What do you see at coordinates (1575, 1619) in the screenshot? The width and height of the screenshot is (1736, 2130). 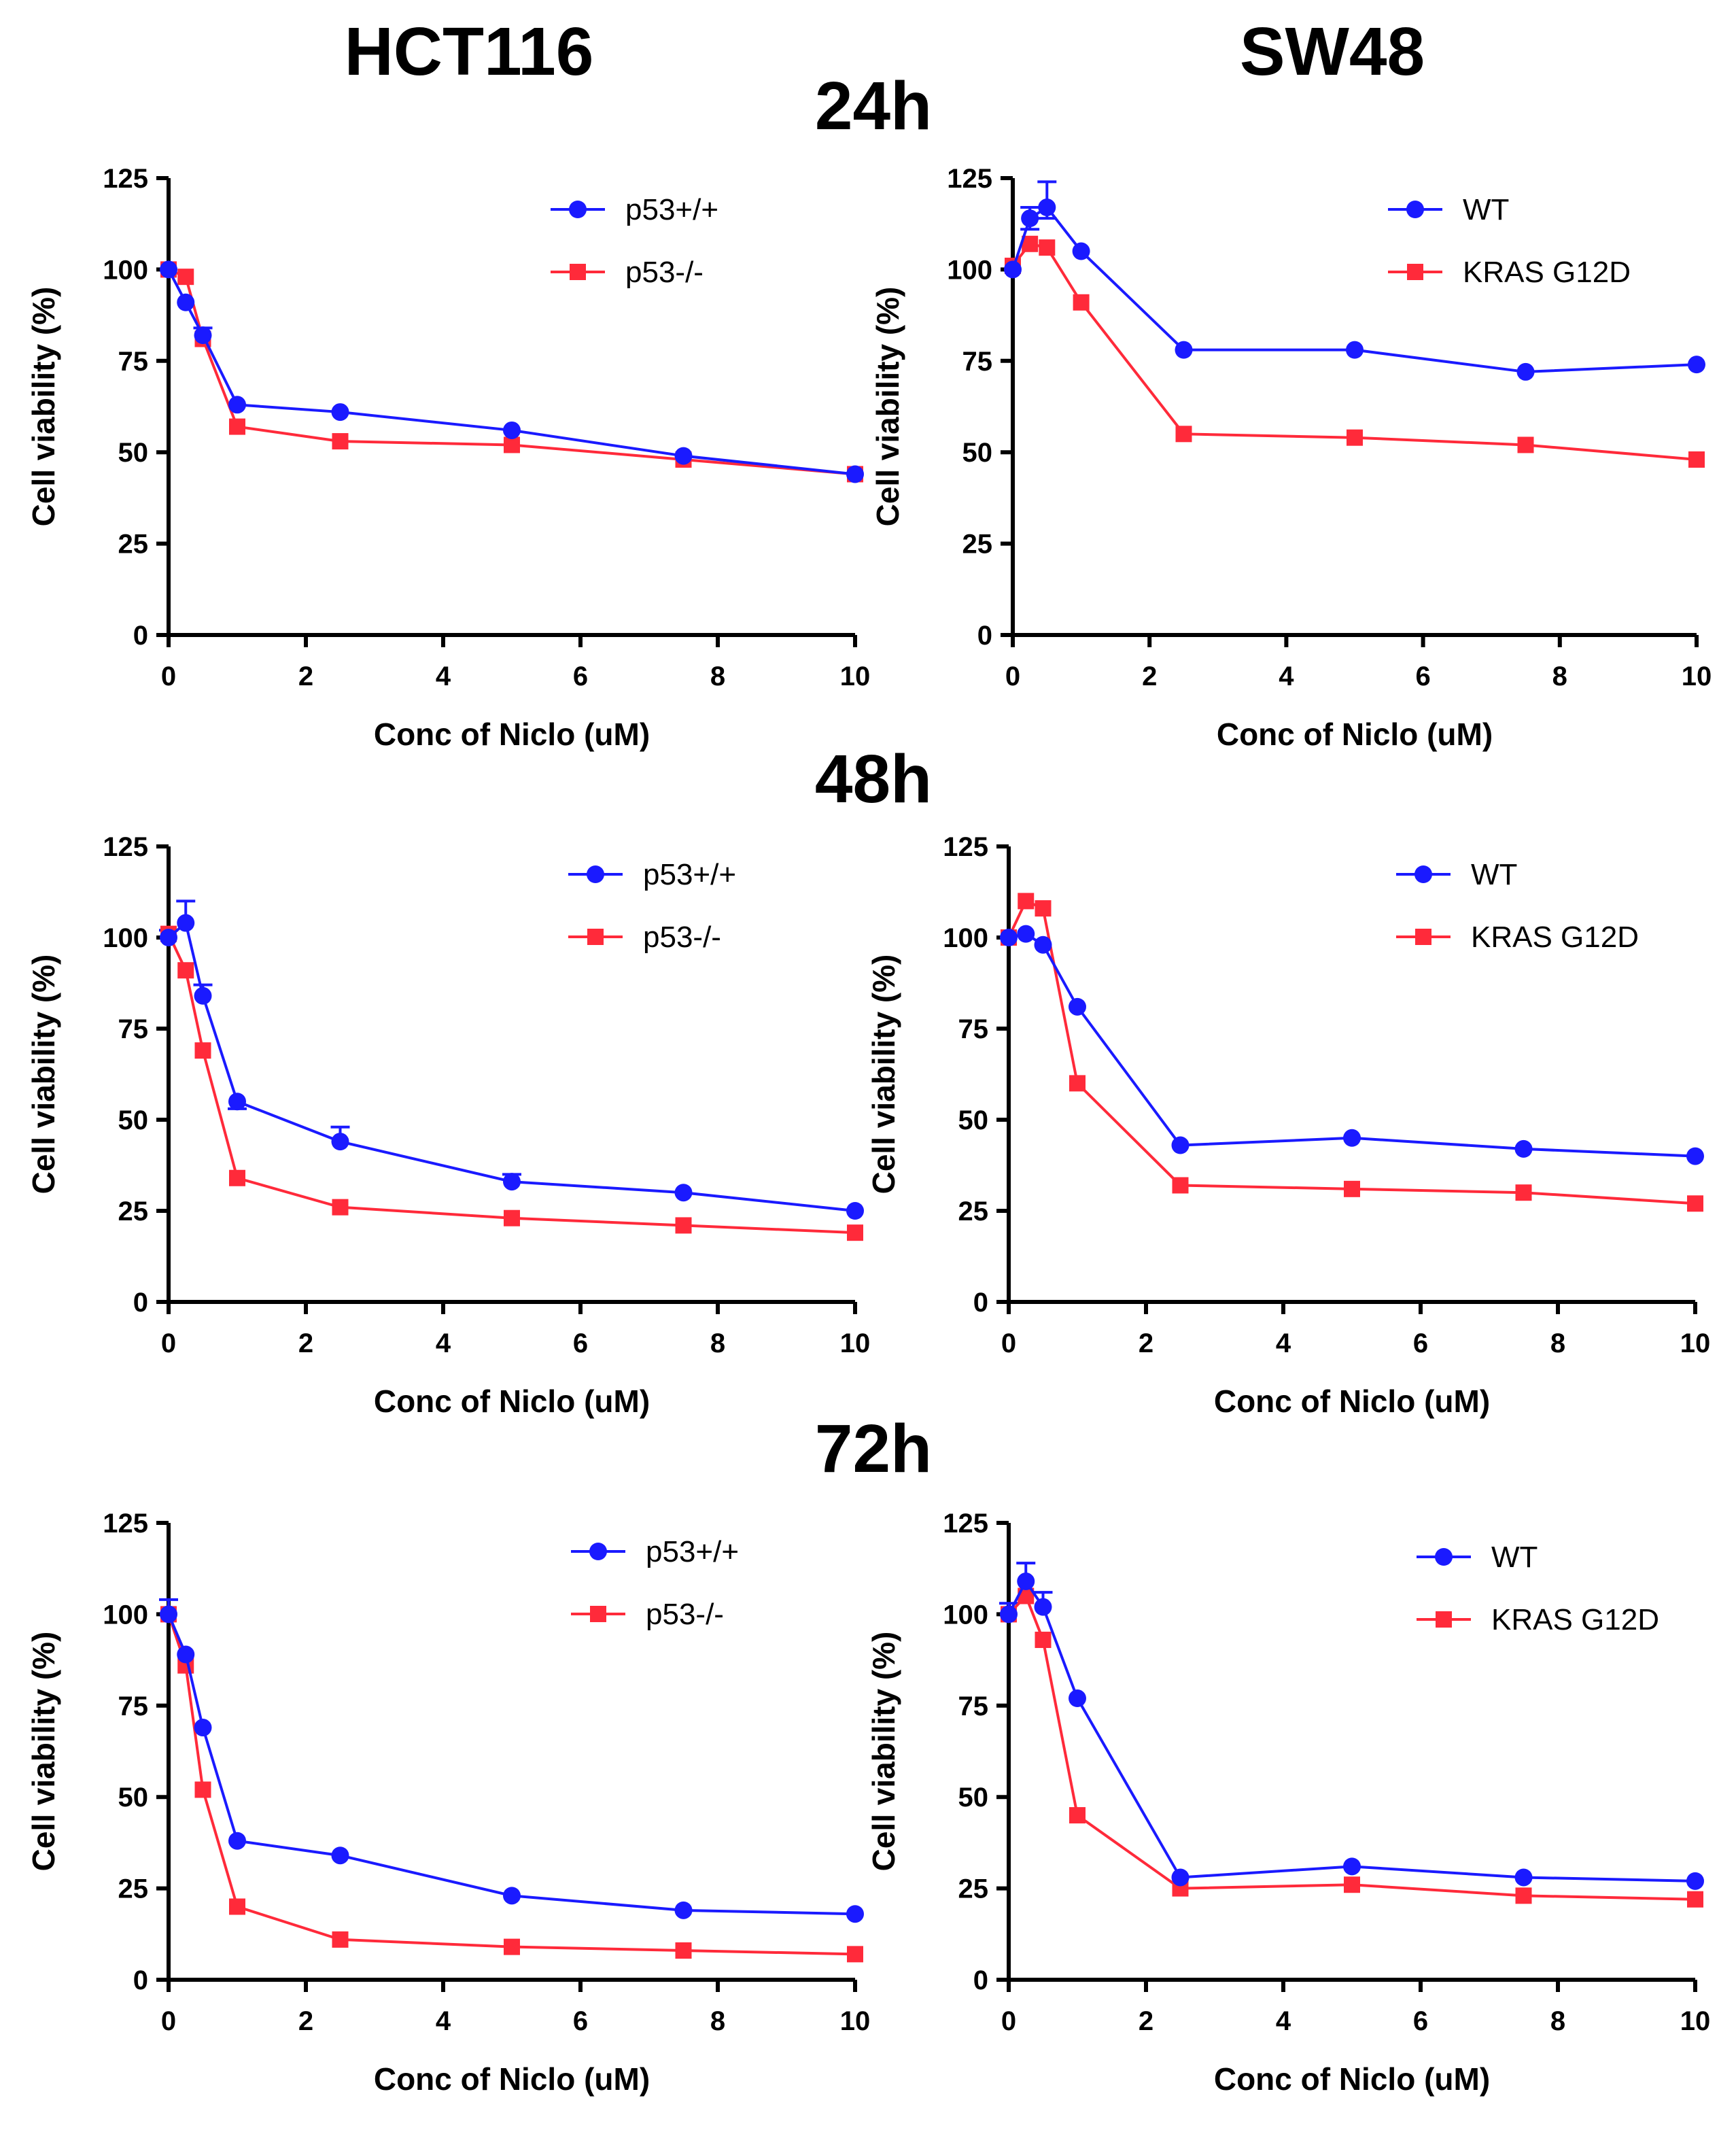 I see `legend-label-red: KRAS G12D` at bounding box center [1575, 1619].